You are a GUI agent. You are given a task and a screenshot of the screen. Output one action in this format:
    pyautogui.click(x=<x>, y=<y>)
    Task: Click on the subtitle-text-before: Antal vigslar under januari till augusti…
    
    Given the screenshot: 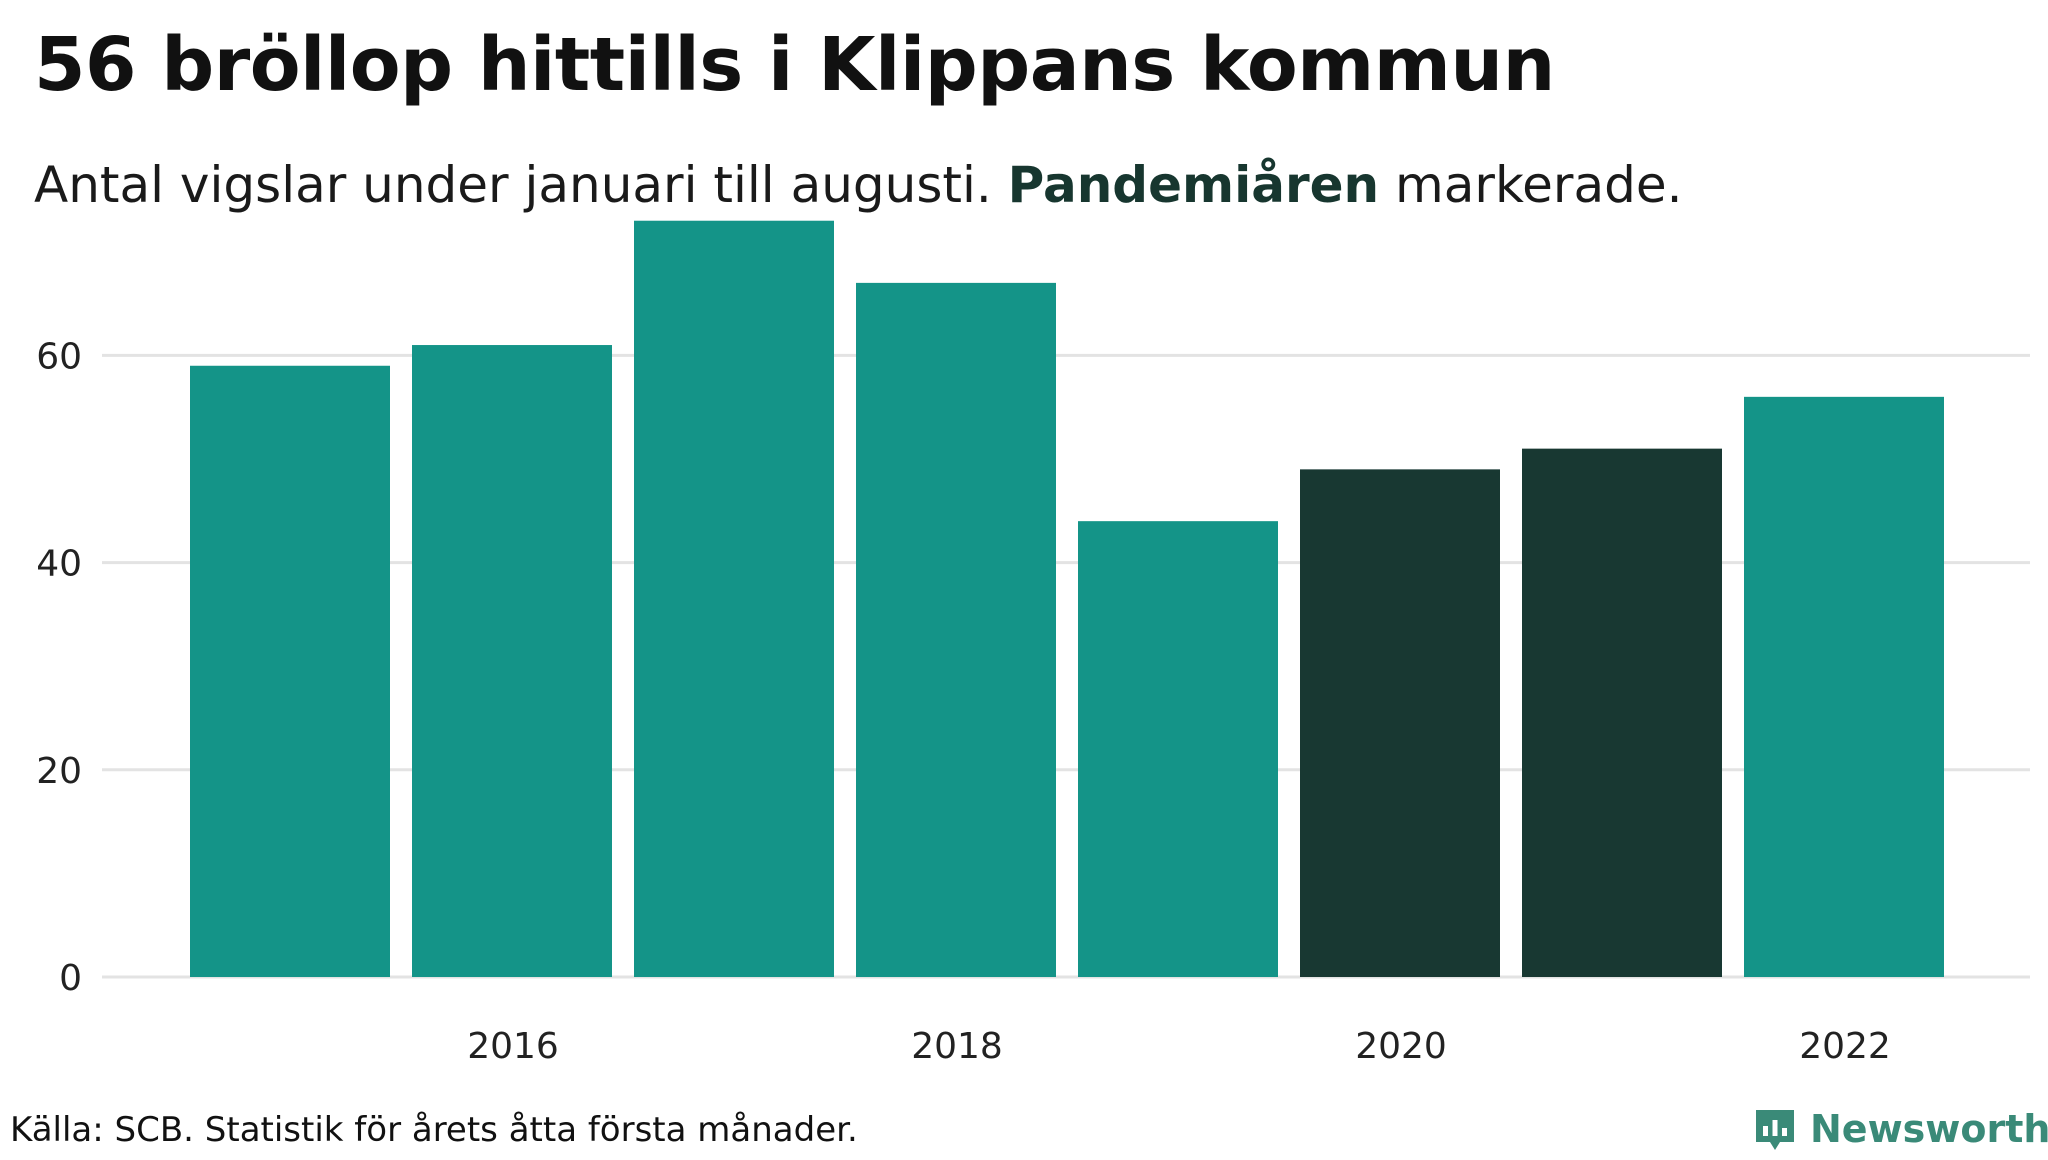 What is the action you would take?
    pyautogui.click(x=521, y=185)
    